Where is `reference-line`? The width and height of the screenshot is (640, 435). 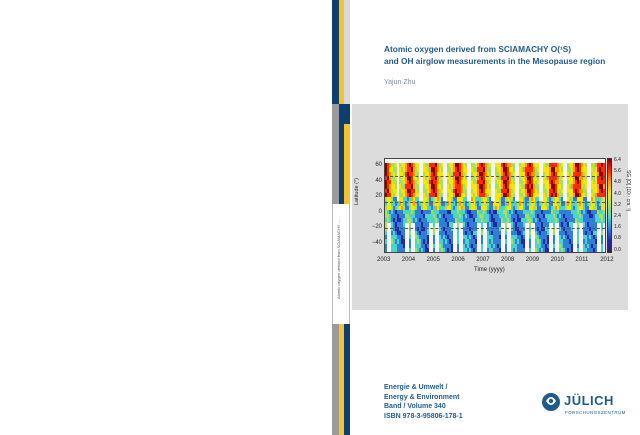
reference-line is located at coordinates (495, 228).